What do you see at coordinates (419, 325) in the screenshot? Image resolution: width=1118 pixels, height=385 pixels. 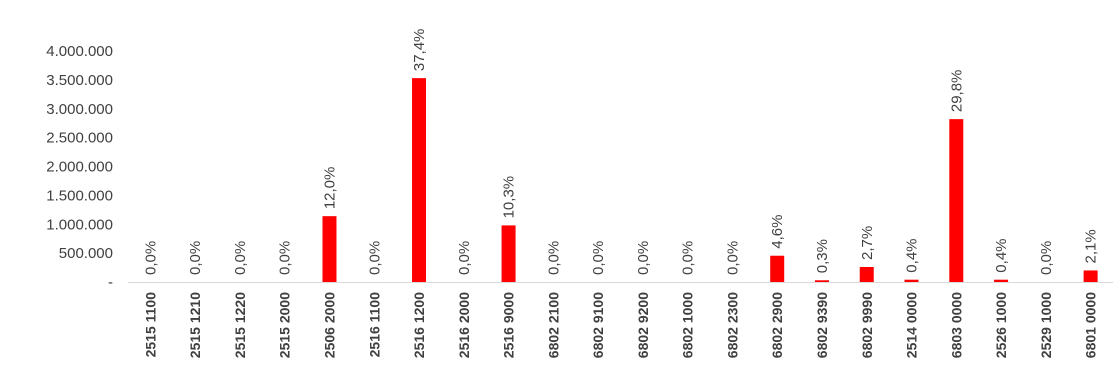 I see `x-tick-label: 2516 1200` at bounding box center [419, 325].